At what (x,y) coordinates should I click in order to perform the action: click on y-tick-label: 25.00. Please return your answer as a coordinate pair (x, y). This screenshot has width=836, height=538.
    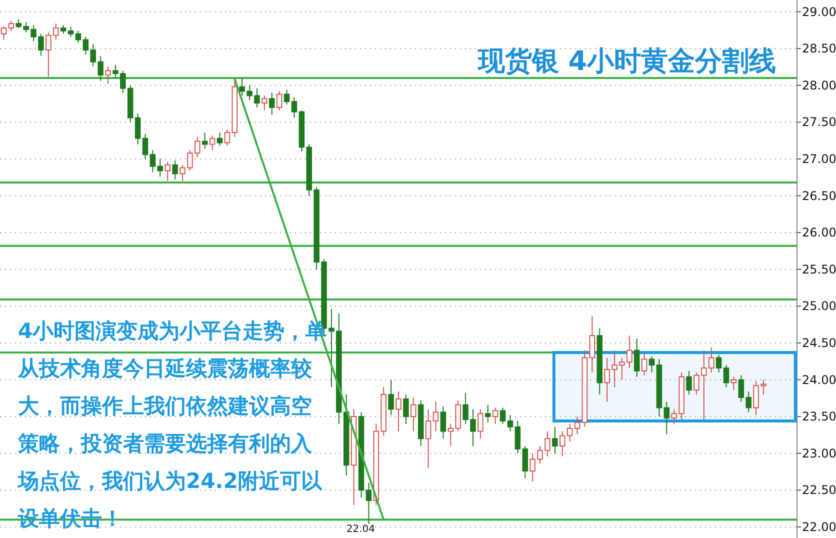
    Looking at the image, I should click on (819, 306).